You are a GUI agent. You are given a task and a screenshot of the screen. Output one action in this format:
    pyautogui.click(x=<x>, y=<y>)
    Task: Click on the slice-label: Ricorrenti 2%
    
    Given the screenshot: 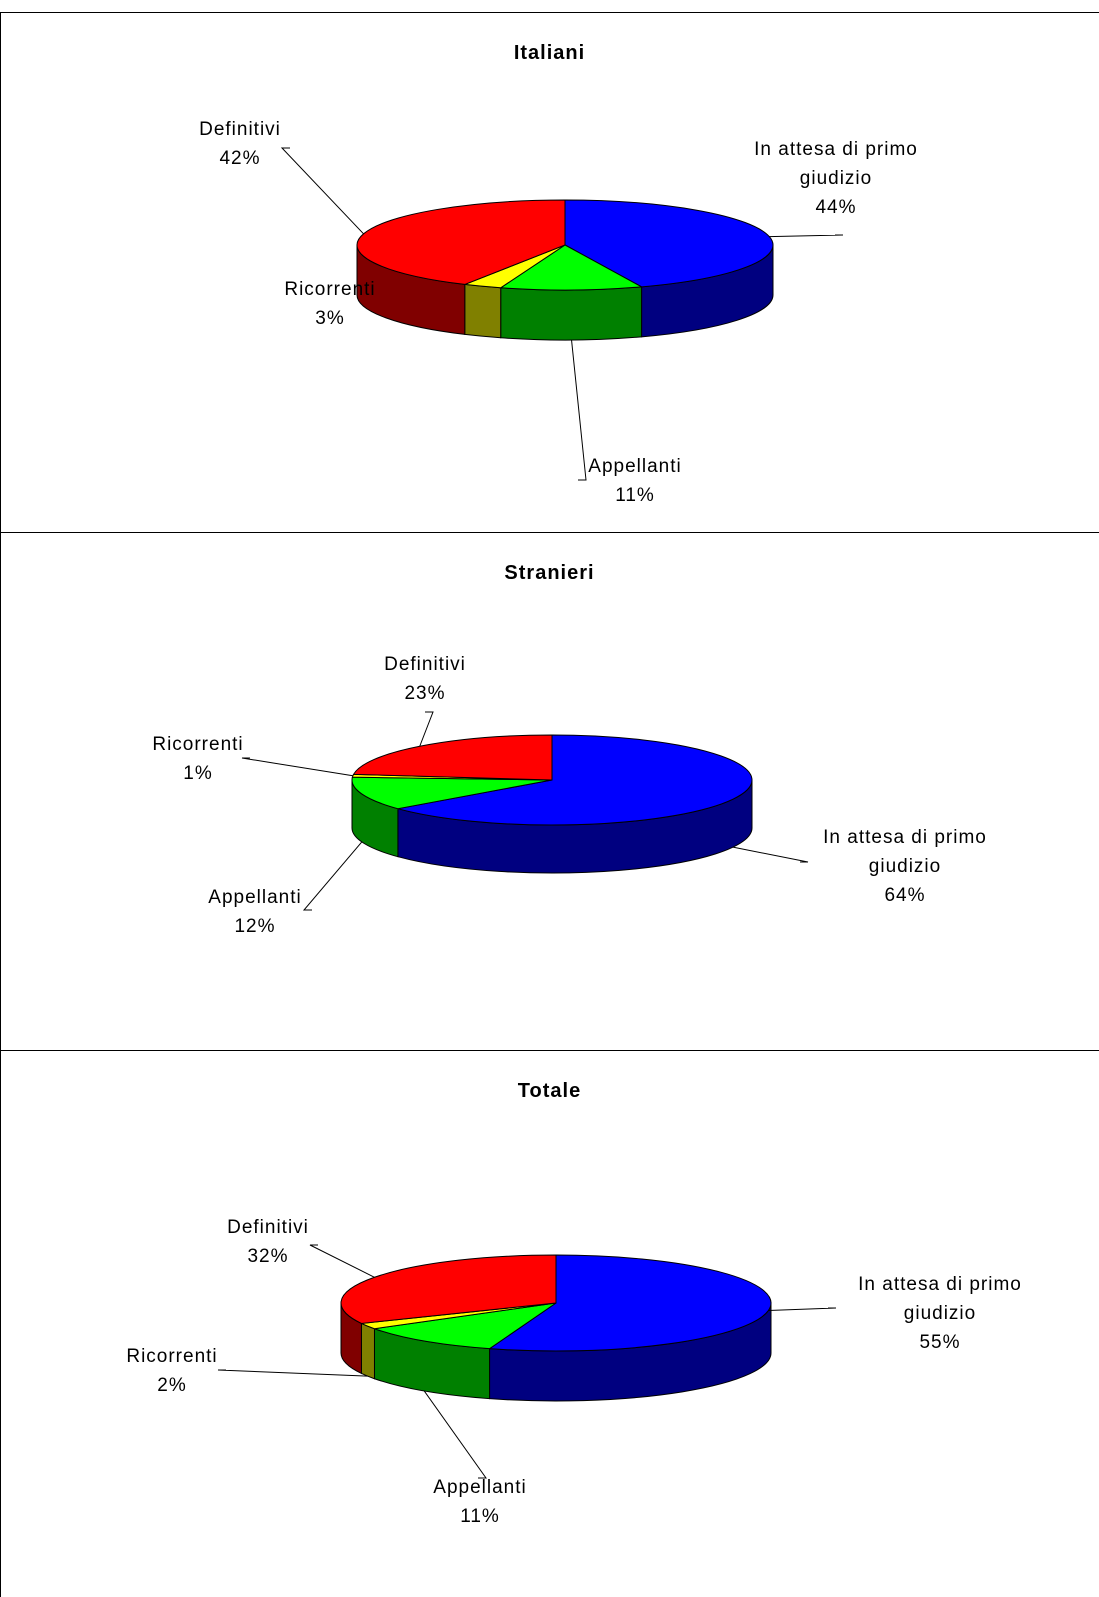 What is the action you would take?
    pyautogui.click(x=172, y=1371)
    